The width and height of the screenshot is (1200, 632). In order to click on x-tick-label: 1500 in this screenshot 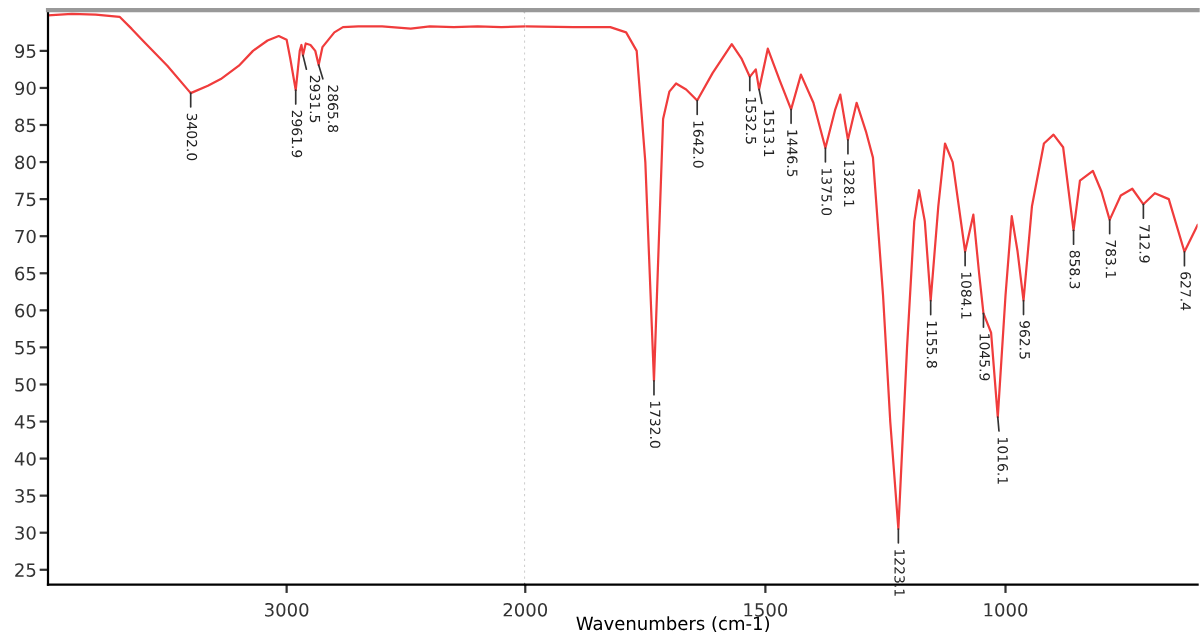, I will do `click(766, 609)`.